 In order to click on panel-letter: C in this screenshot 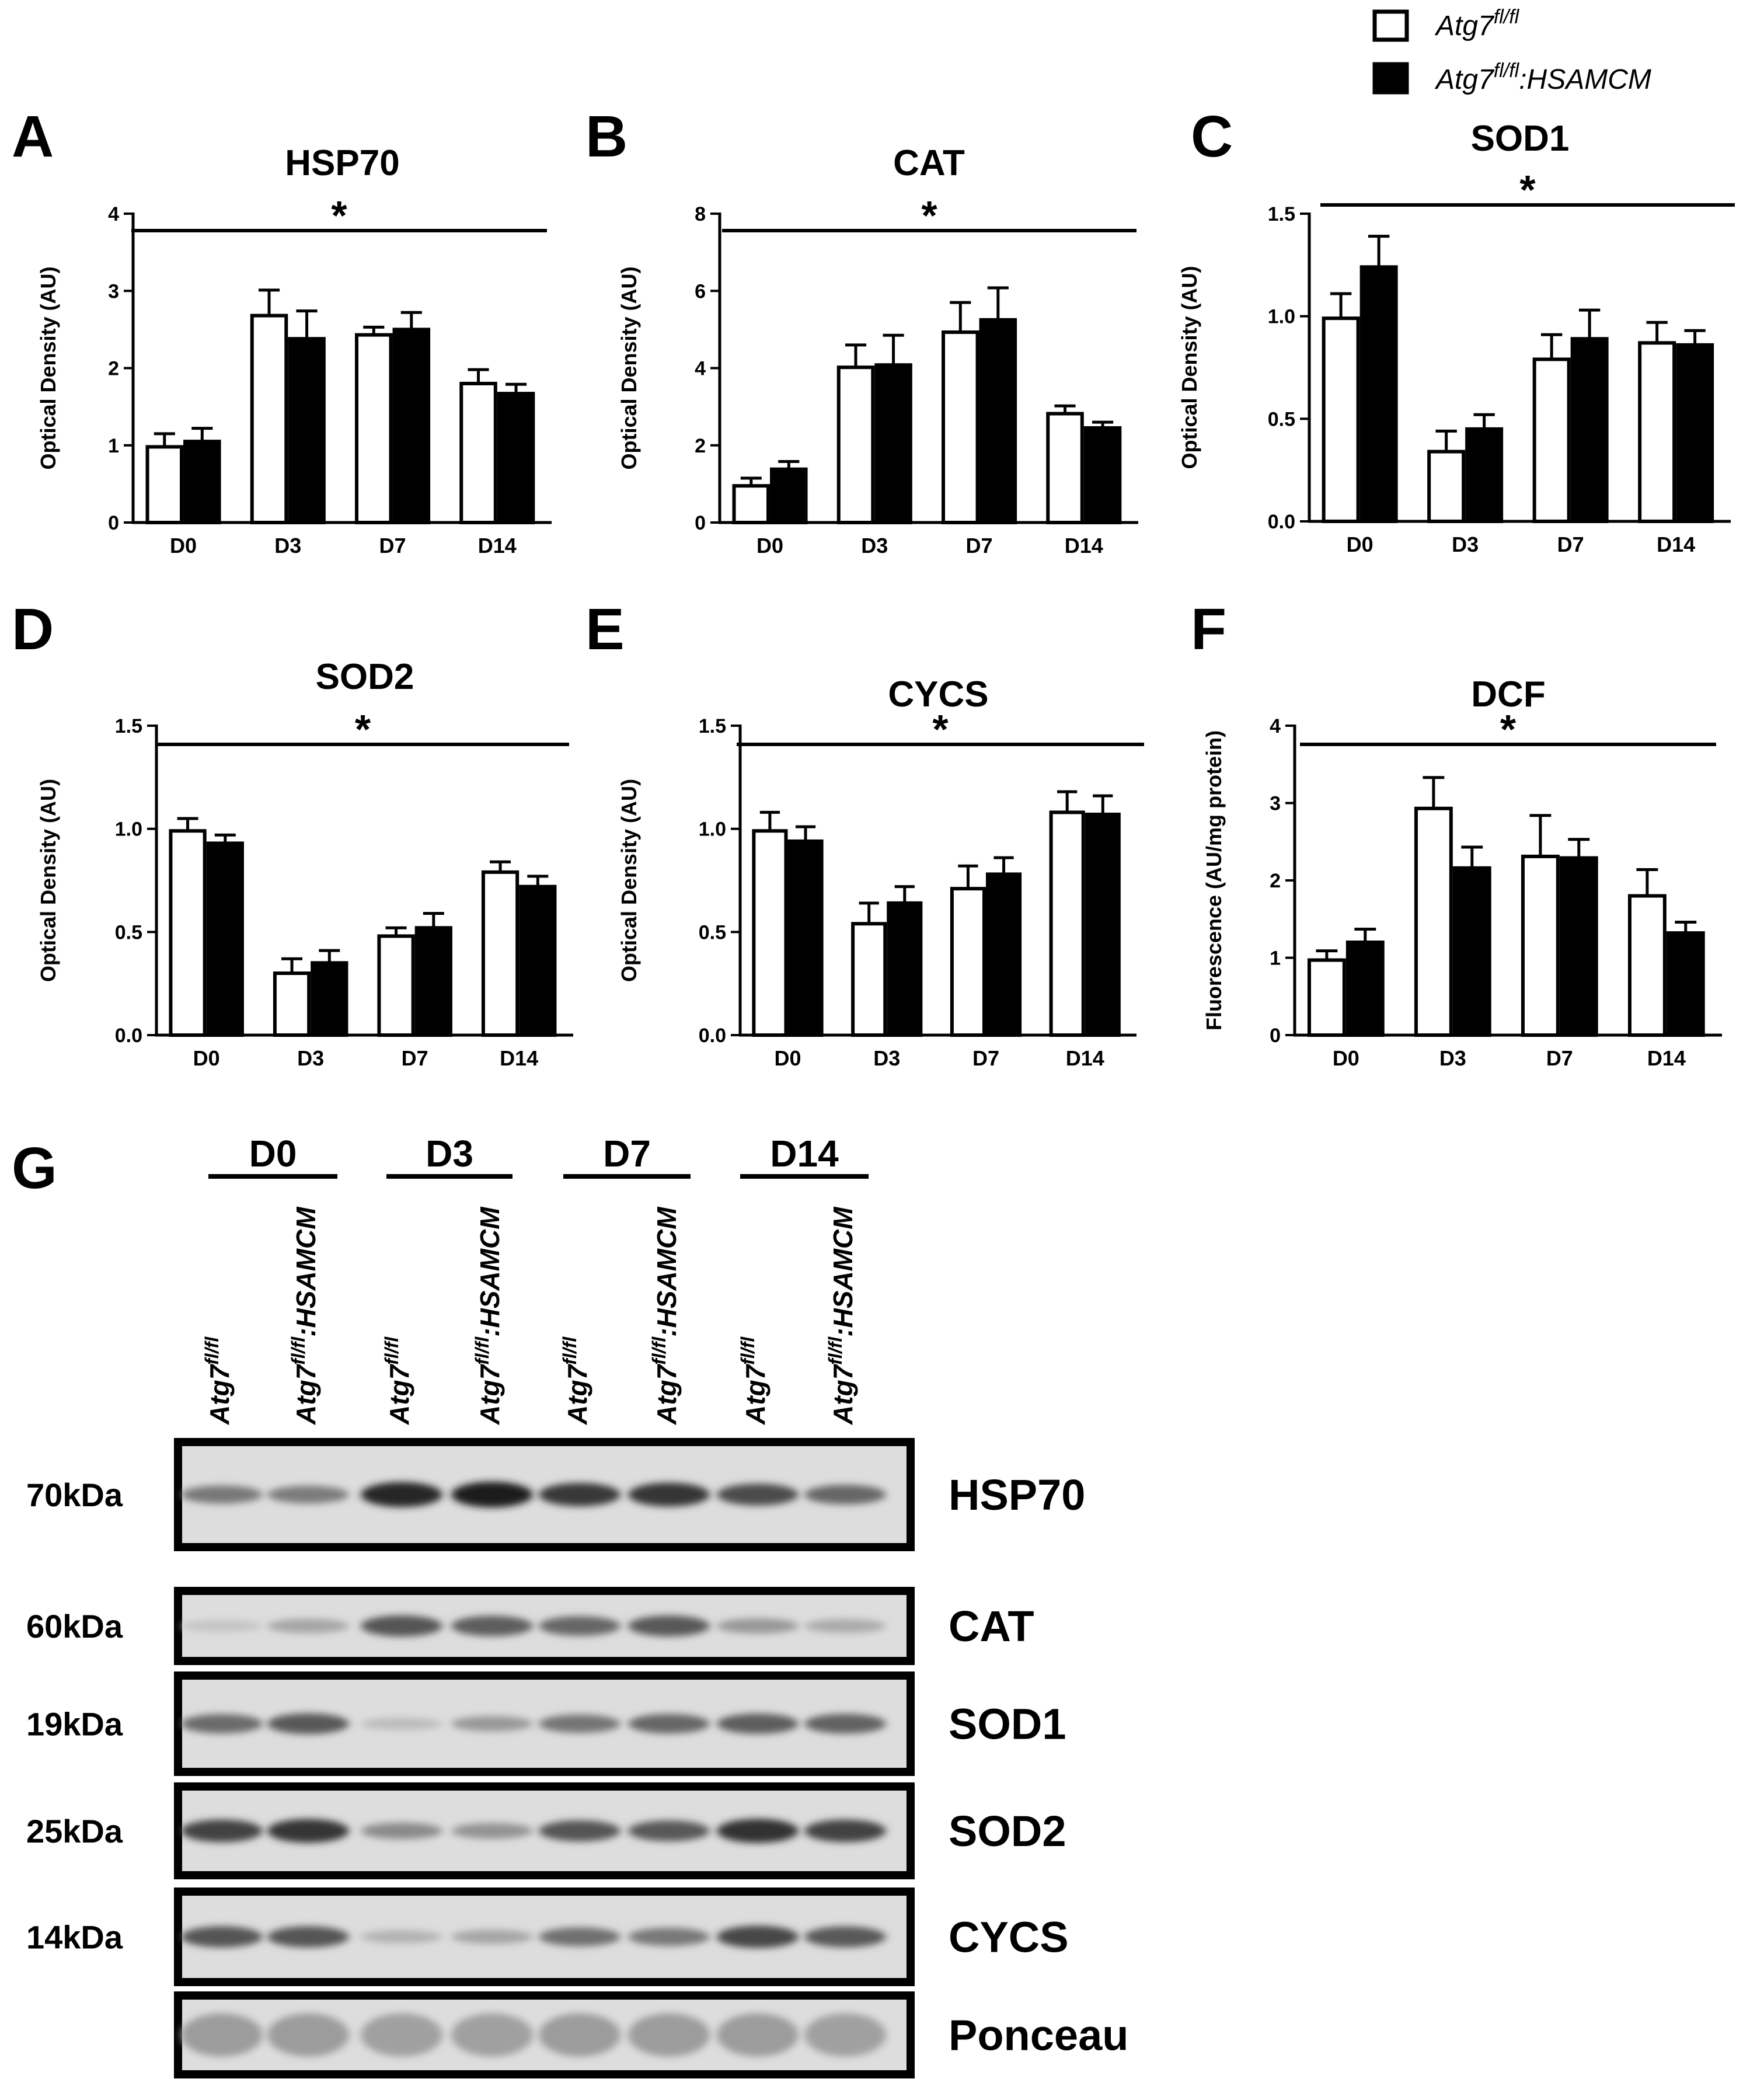, I will do `click(1212, 136)`.